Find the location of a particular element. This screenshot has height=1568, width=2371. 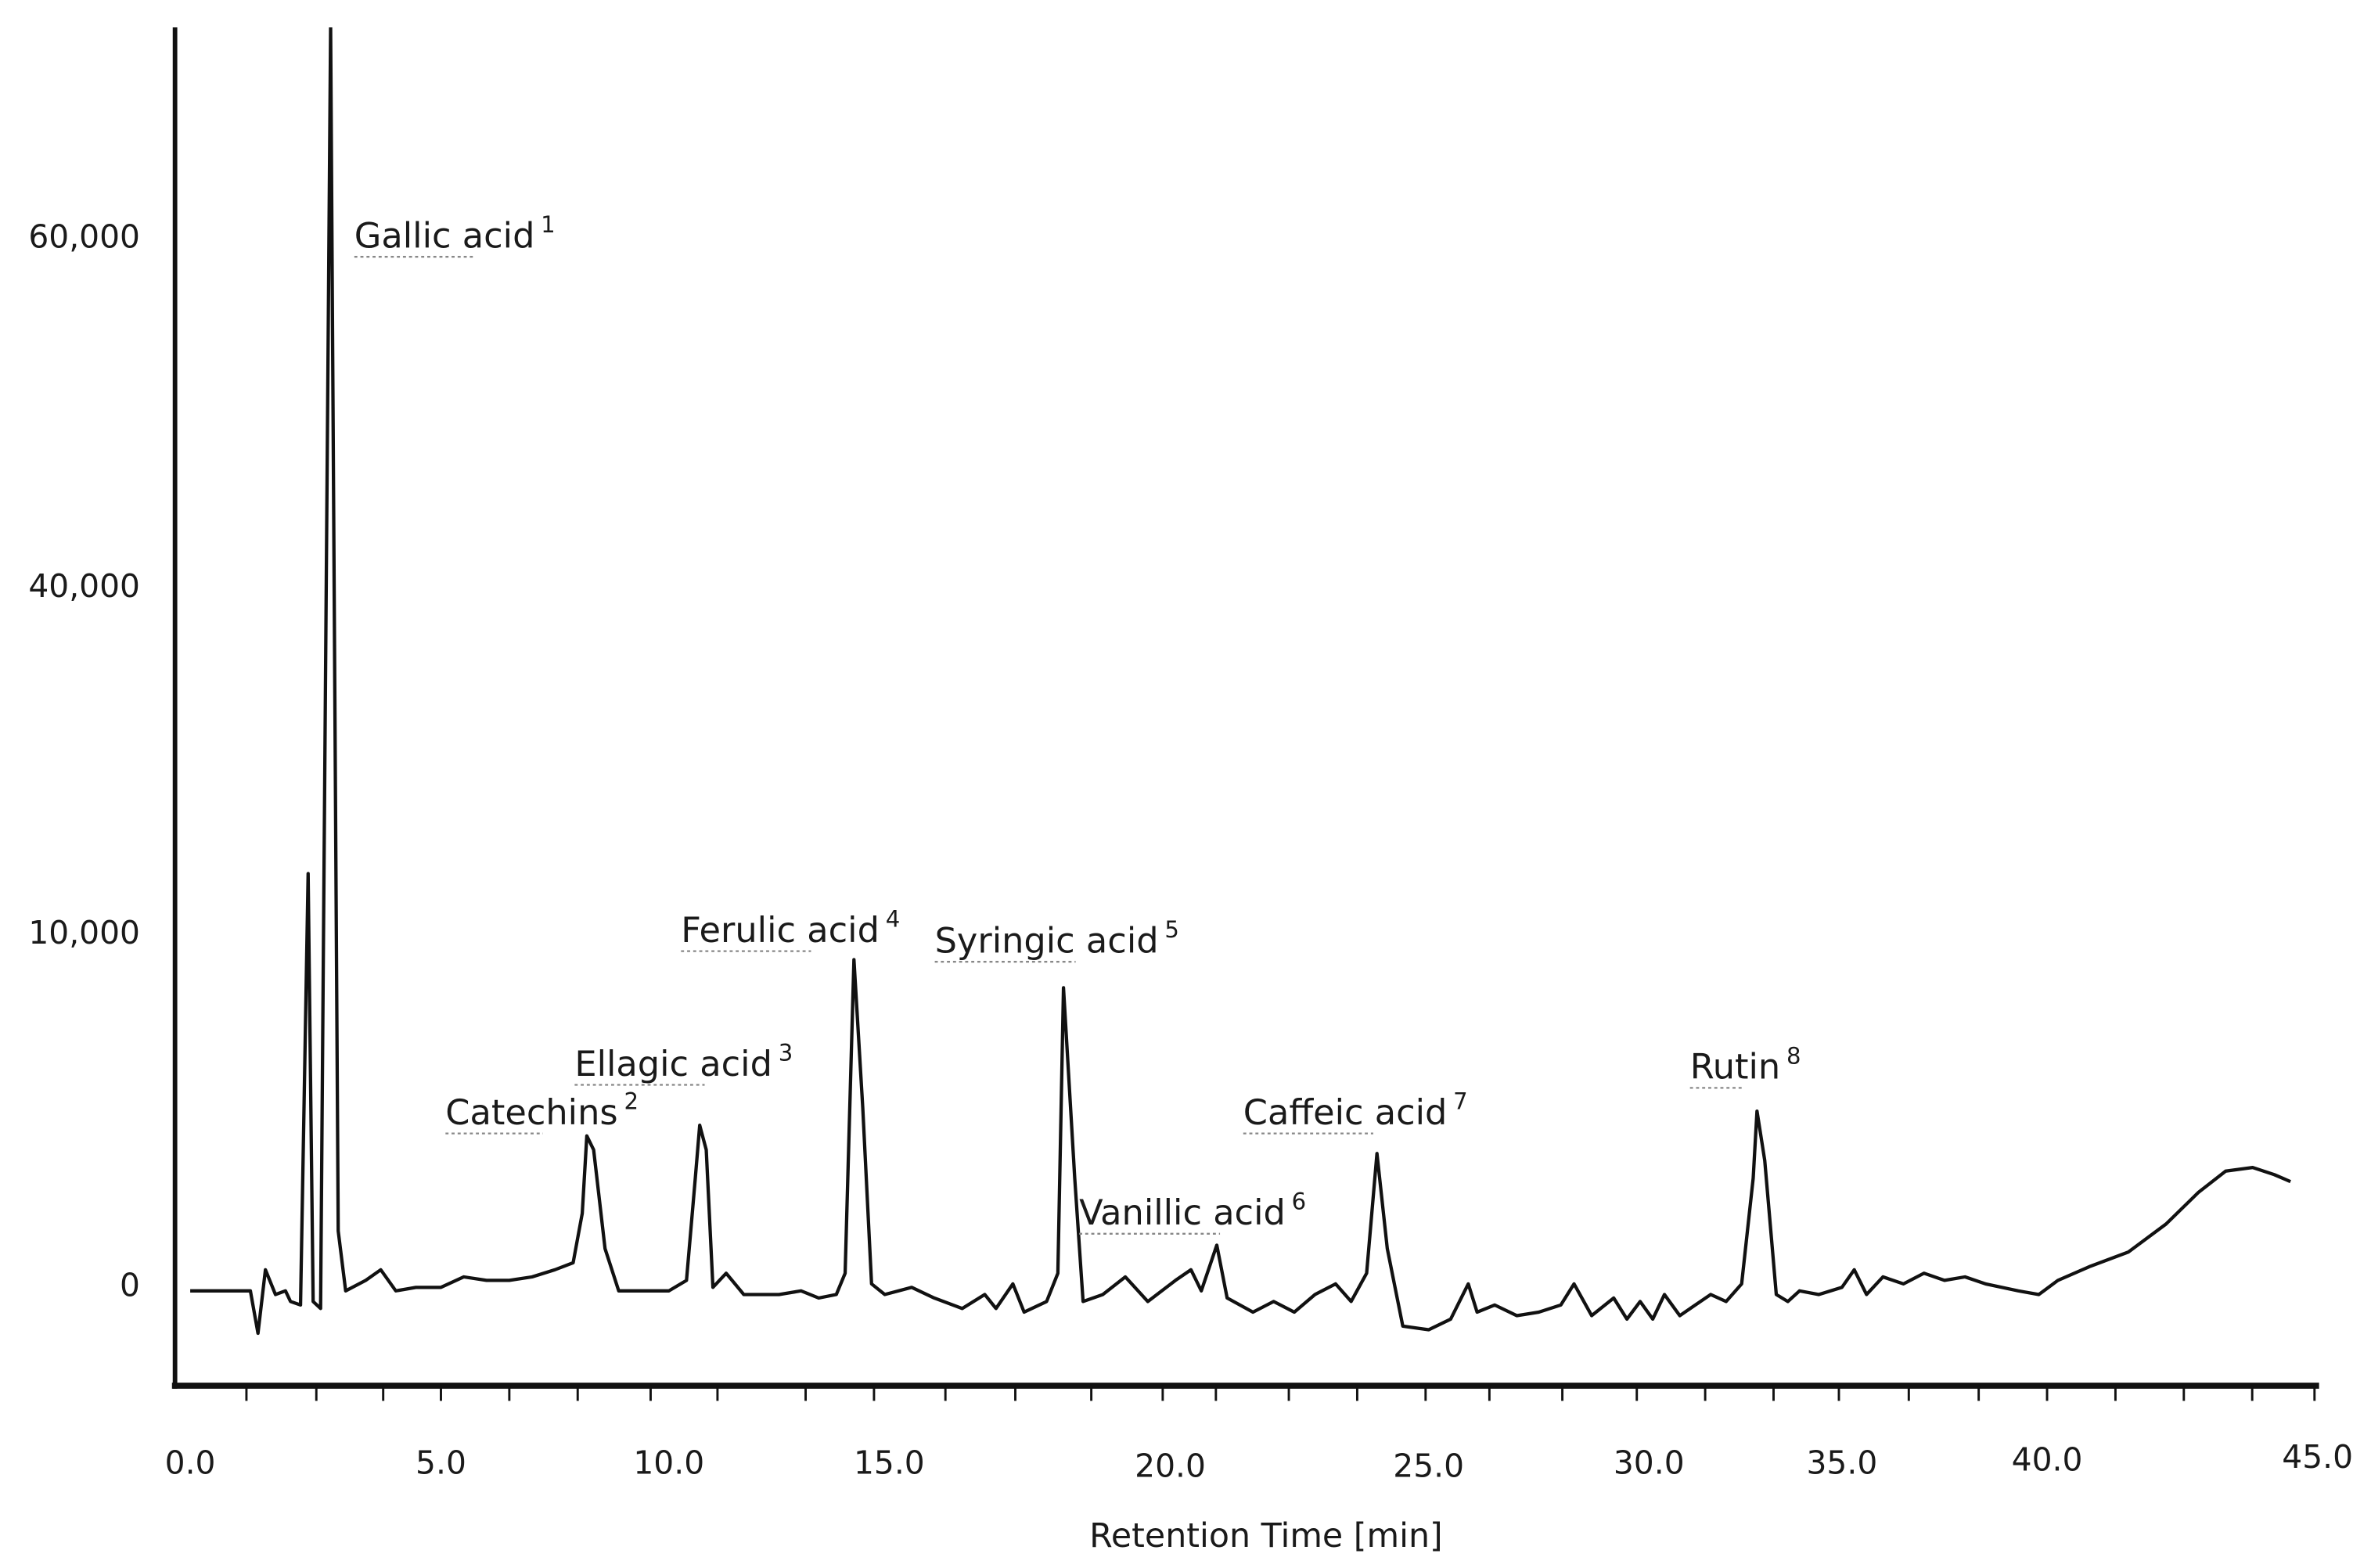

peak-label: Syringic acid 5 is located at coordinates (1057, 938).